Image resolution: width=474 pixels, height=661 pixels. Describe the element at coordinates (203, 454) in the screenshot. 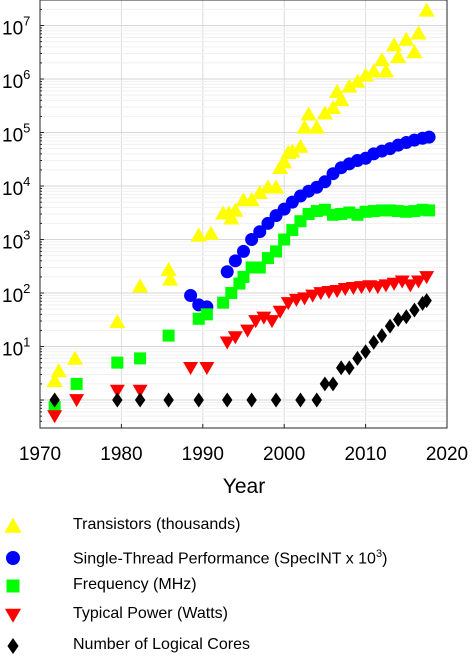

I see `x-tick-label: 1990` at that location.